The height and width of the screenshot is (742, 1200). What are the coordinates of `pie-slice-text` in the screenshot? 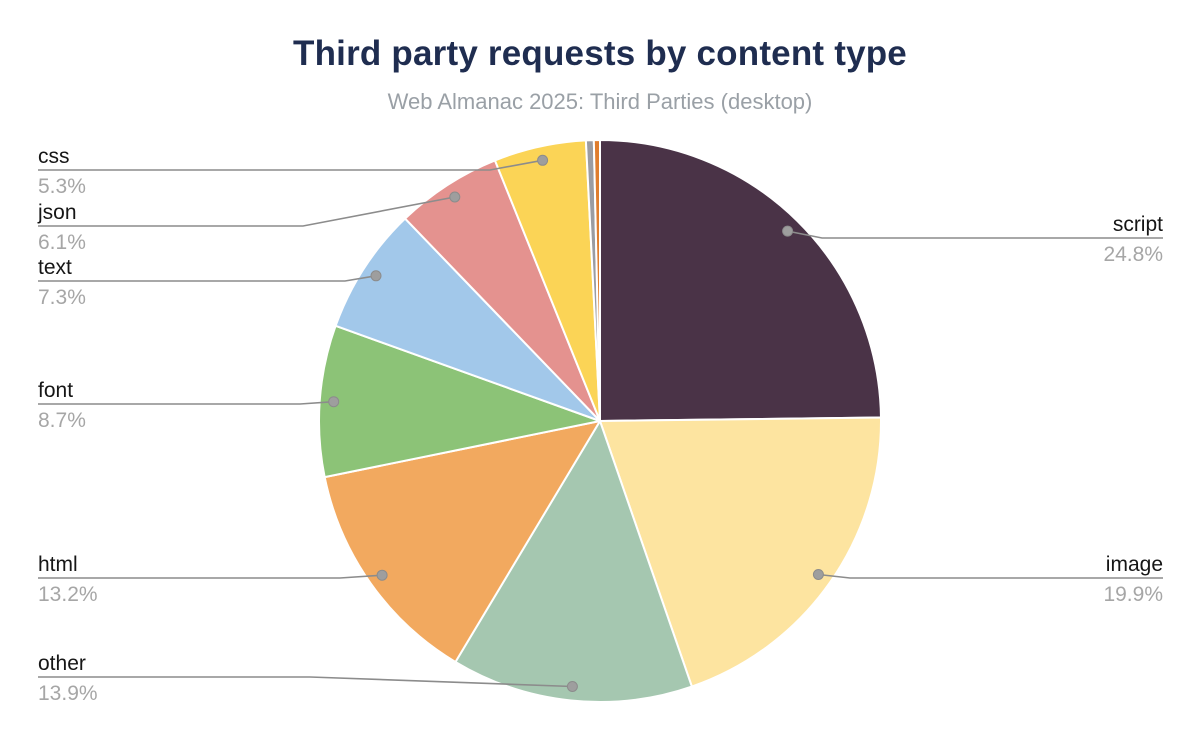 It's located at (467, 319).